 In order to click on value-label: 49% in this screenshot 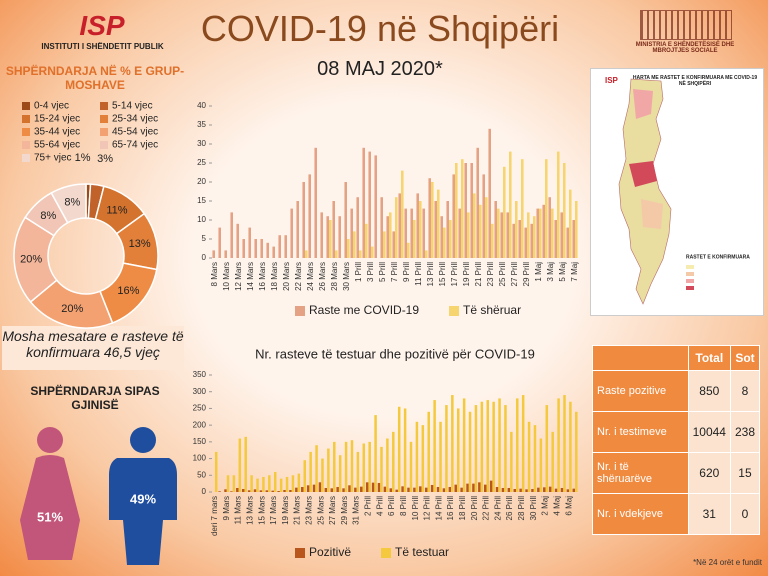, I will do `click(143, 498)`.